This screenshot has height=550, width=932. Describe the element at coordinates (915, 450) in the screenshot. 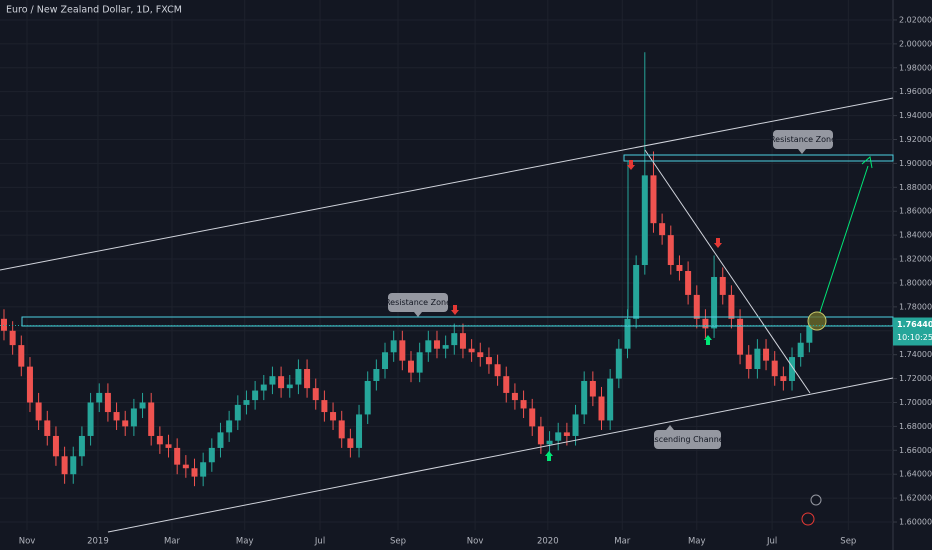

I see `y-tick-label: 1.66000` at that location.